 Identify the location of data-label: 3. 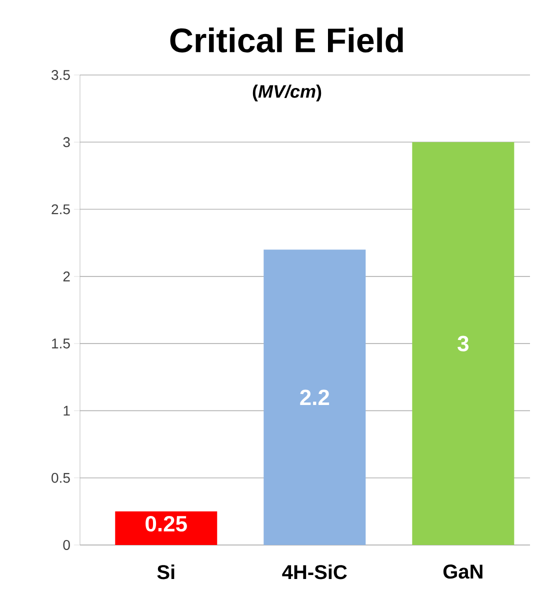
(463, 344).